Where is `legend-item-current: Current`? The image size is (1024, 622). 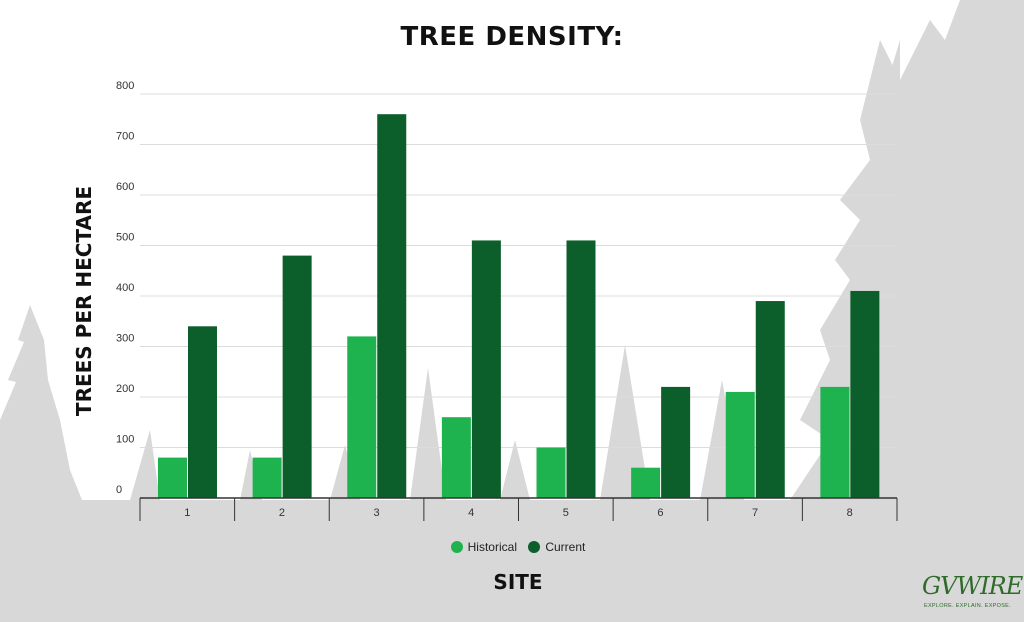 legend-item-current: Current is located at coordinates (556, 547).